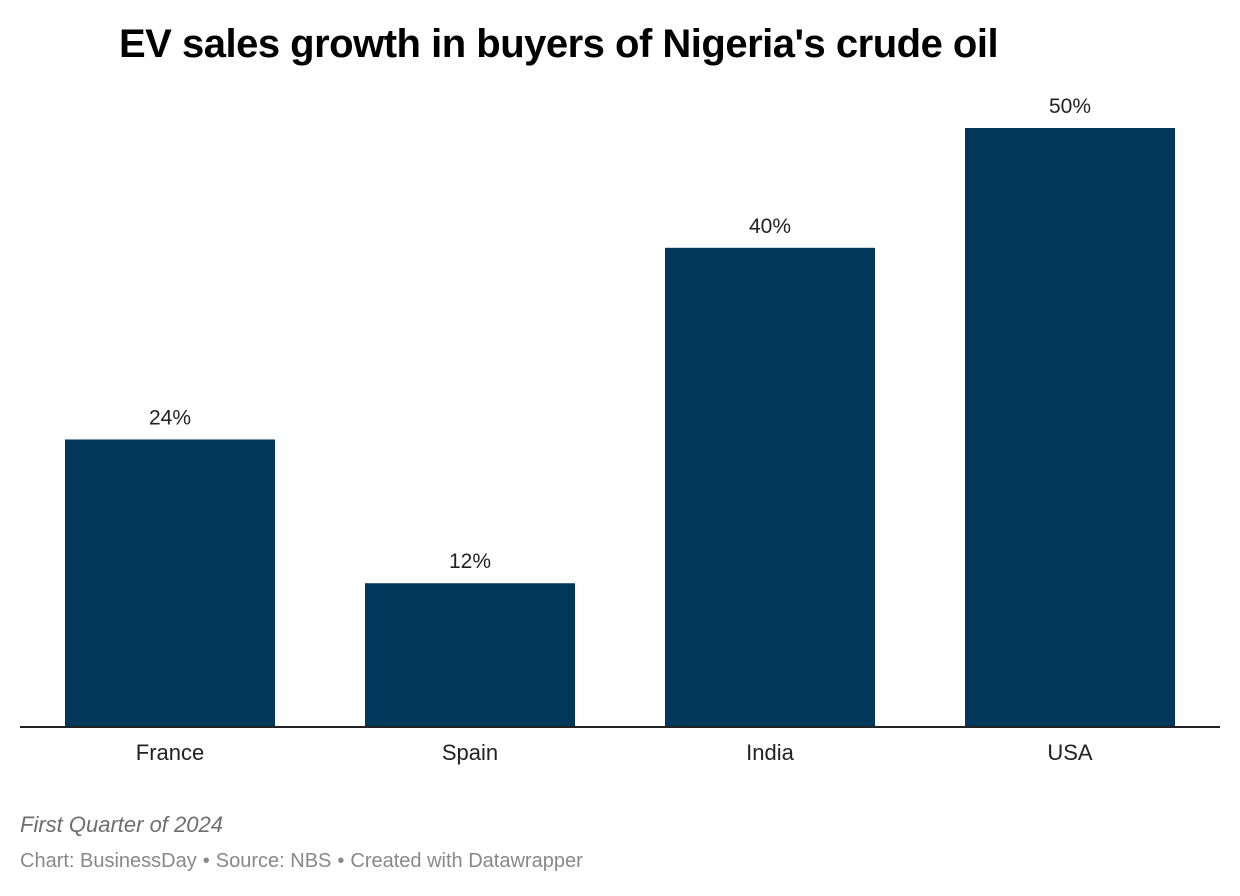 This screenshot has height=896, width=1240. What do you see at coordinates (1070, 106) in the screenshot?
I see `value-label-usa: 50%` at bounding box center [1070, 106].